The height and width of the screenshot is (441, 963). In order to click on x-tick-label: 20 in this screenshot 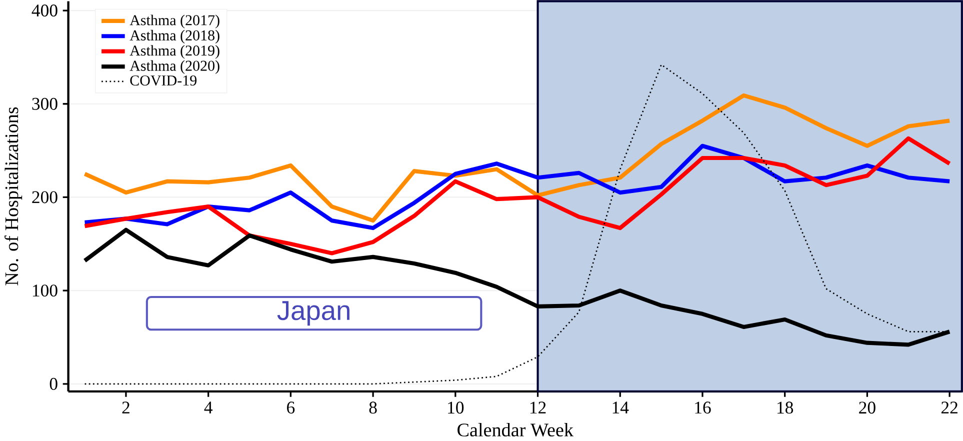, I will do `click(867, 408)`.